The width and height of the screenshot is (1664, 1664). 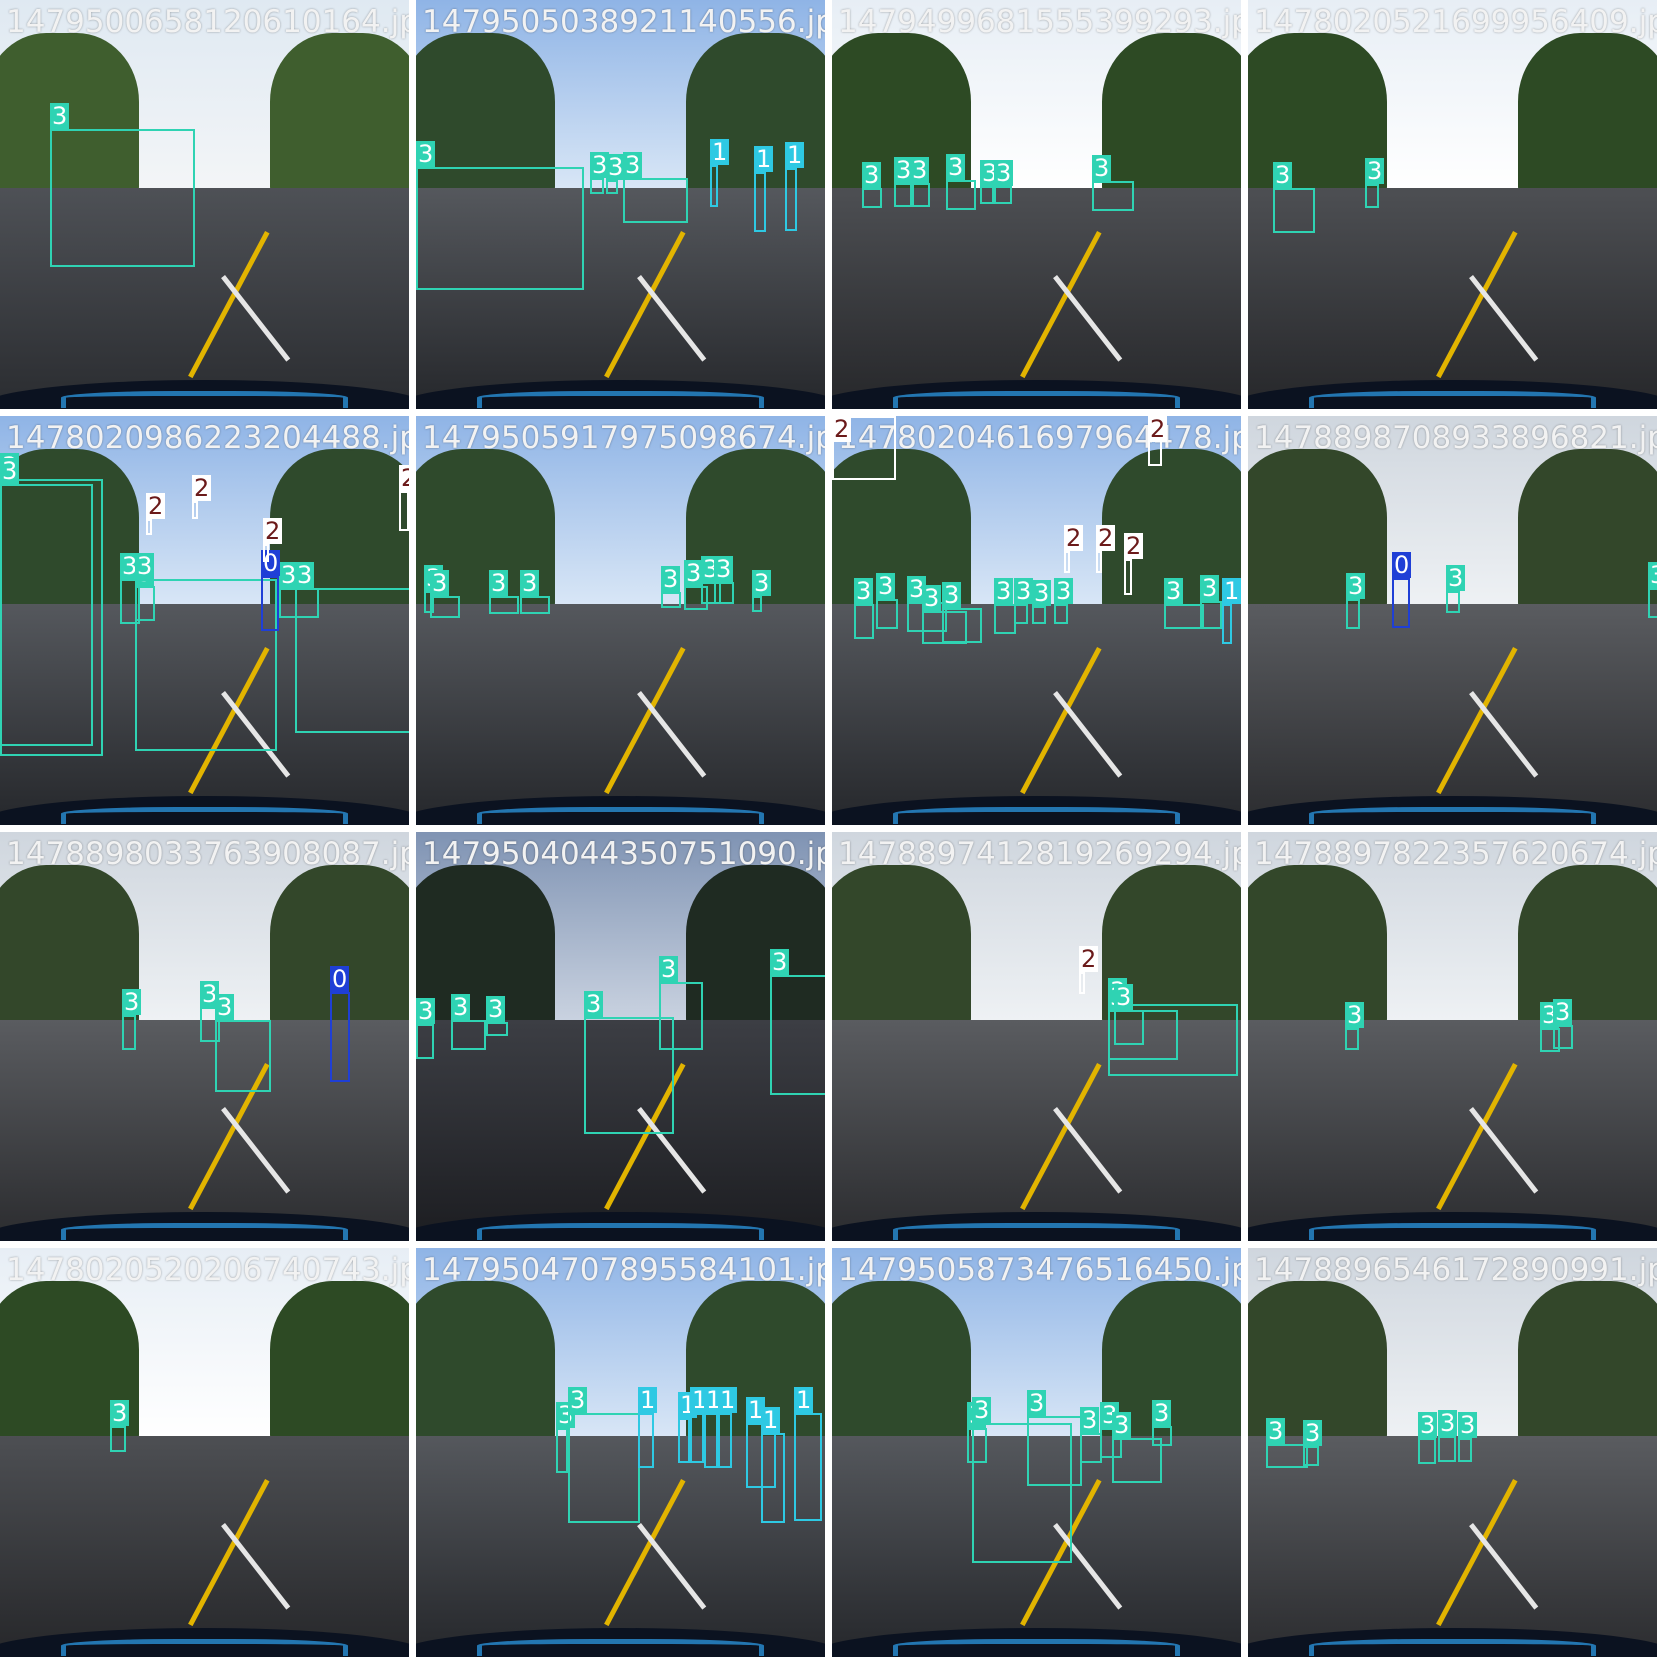 I want to click on image-filename: 1479505873476516450.jpg, so click(x=1041, y=1270).